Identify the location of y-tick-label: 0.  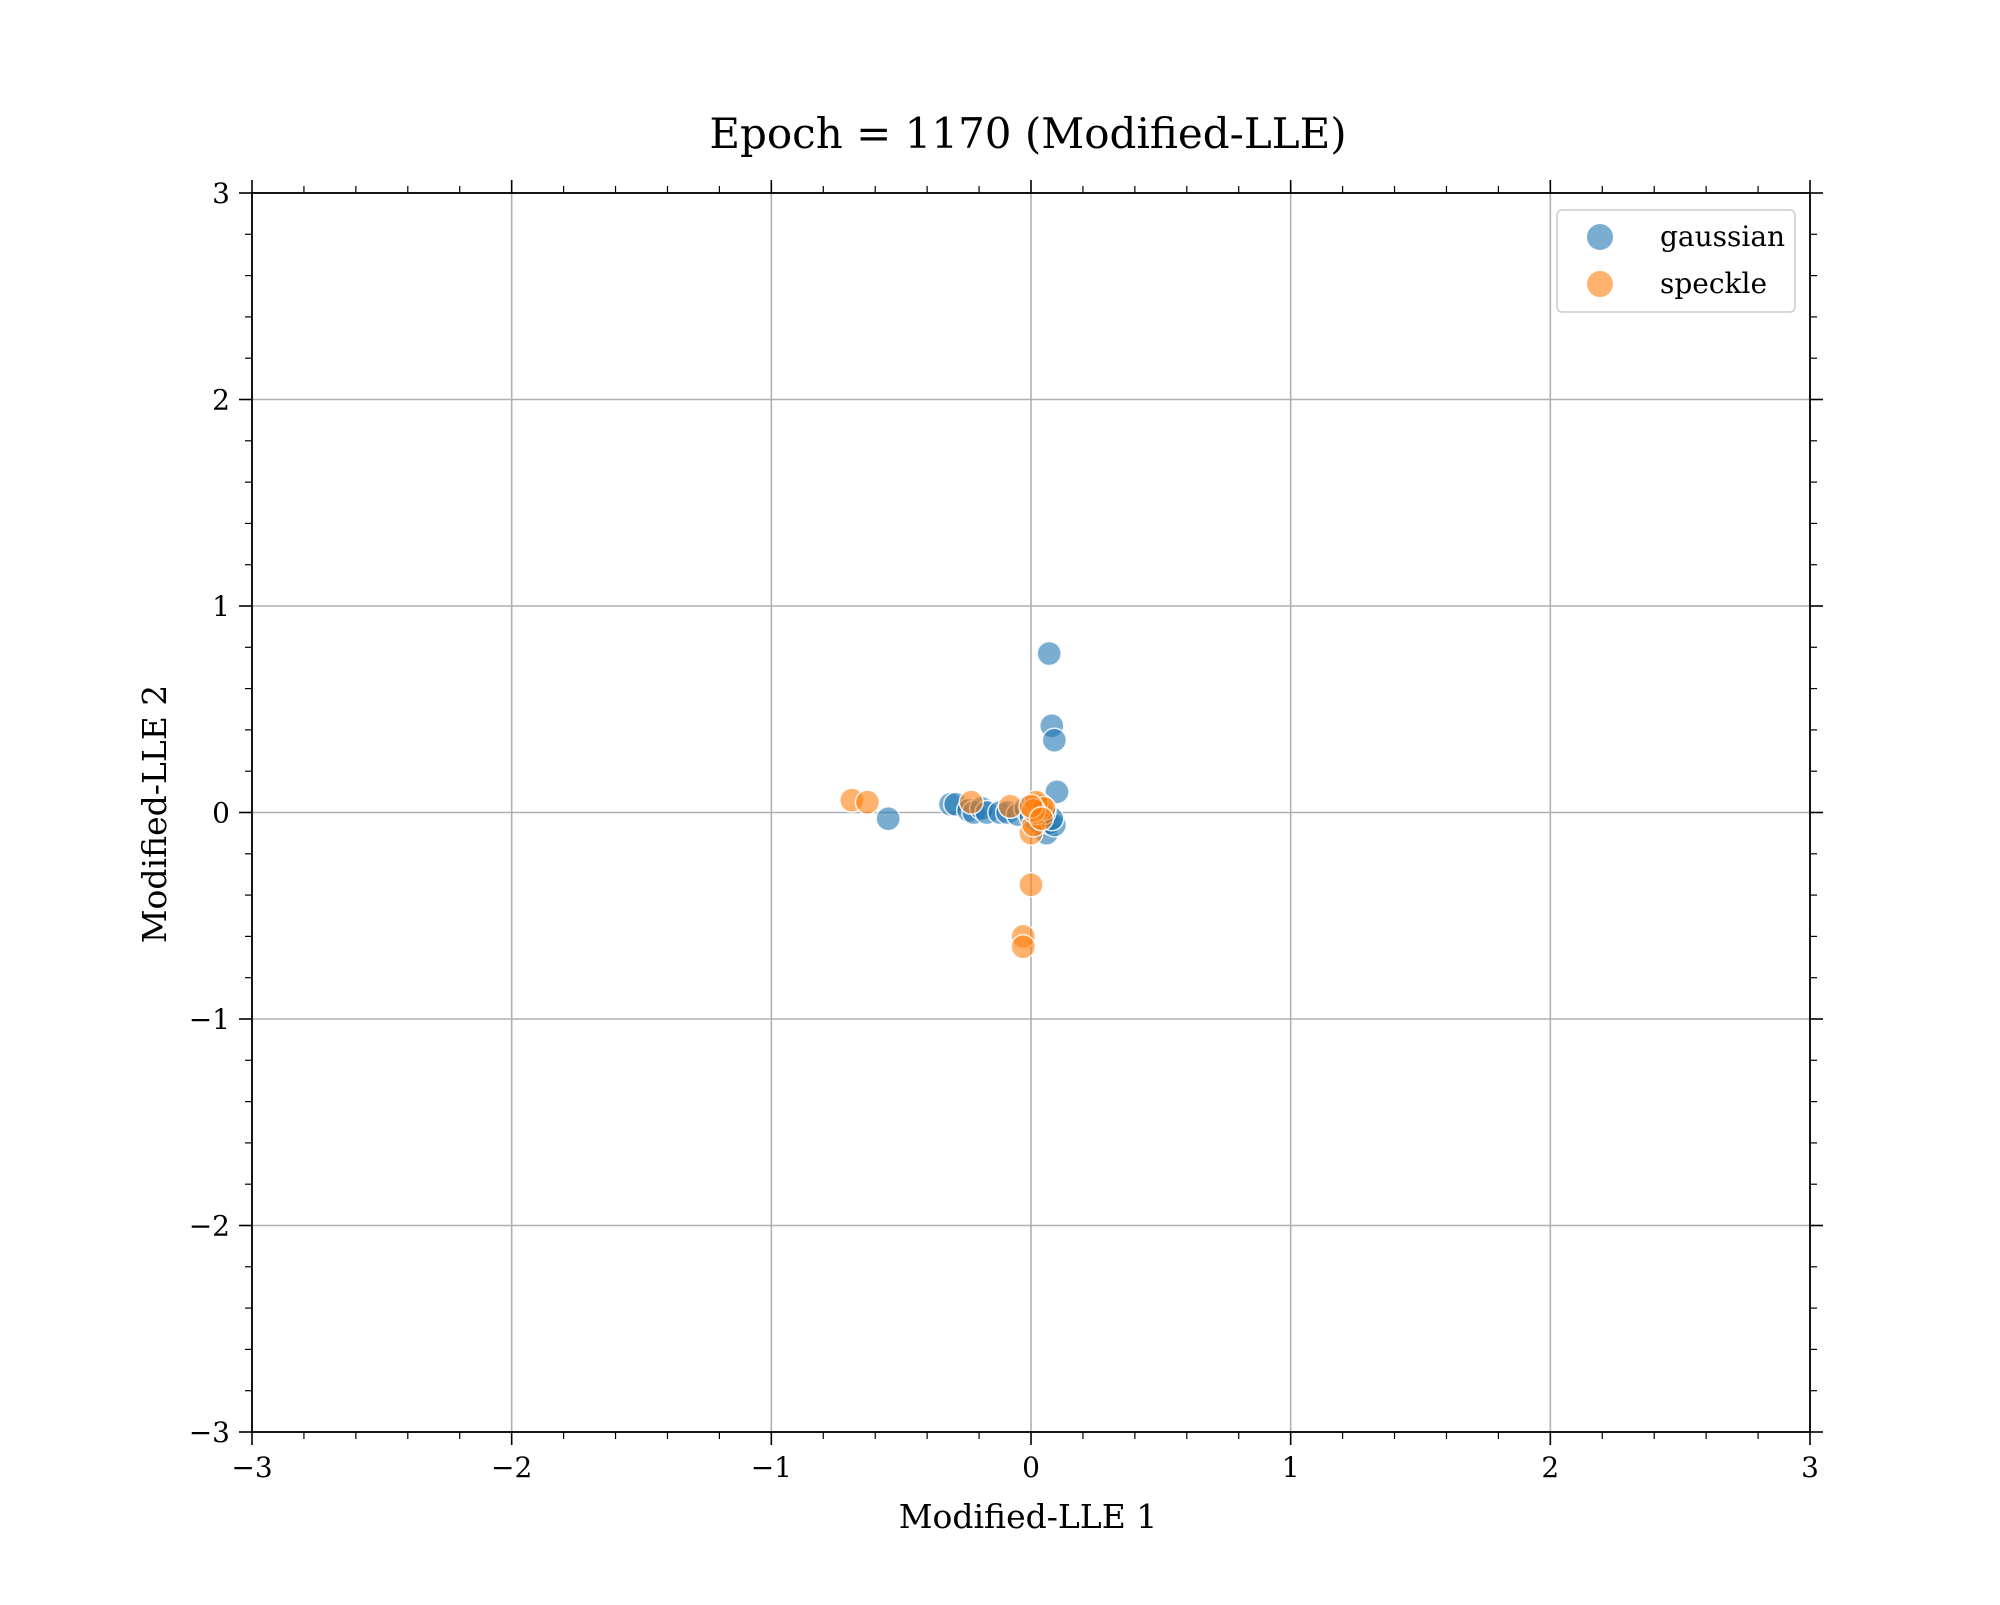
(221, 813).